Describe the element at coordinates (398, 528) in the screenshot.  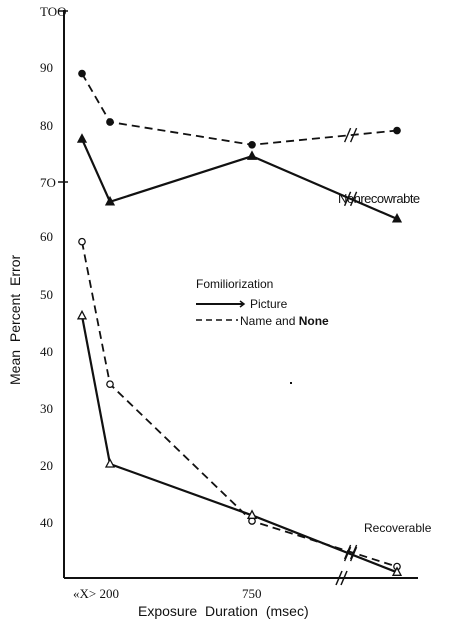
I see `annotation-recoverable: Recoverable` at that location.